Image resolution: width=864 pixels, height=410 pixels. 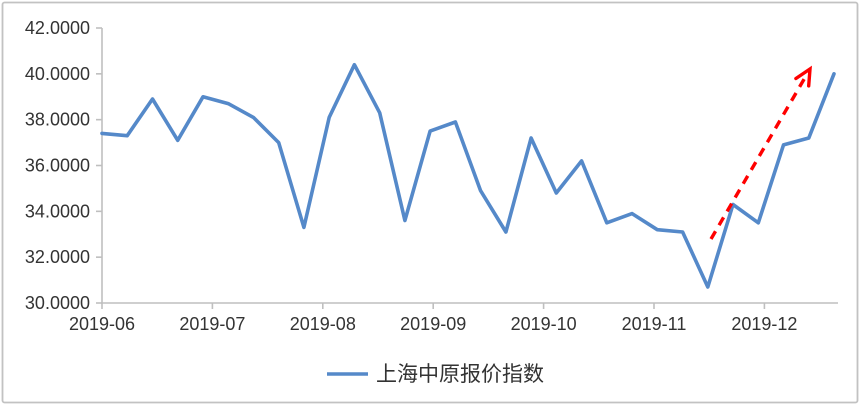 I want to click on y-tick-label: 42.0000, so click(x=57, y=28).